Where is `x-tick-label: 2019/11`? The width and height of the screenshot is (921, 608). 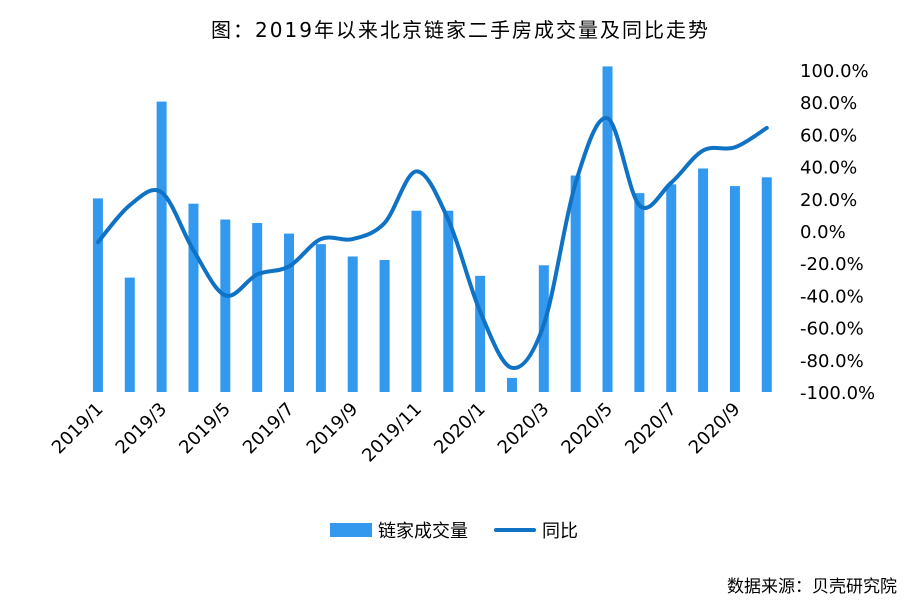 x-tick-label: 2019/11 is located at coordinates (392, 433).